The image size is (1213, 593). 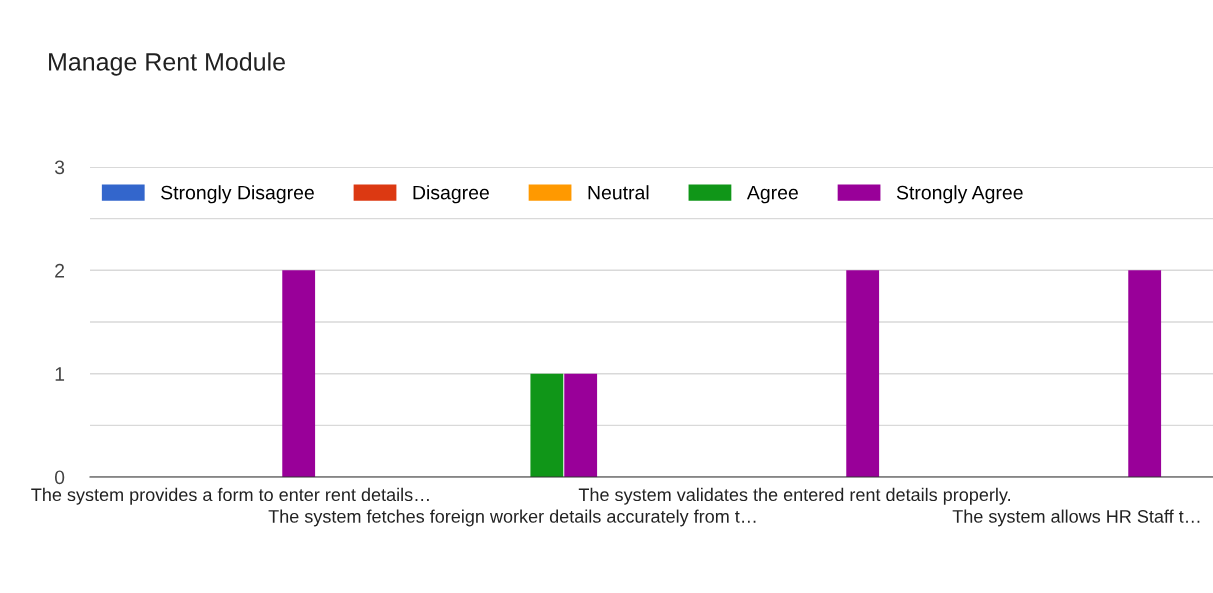 I want to click on y-tick-label: 2, so click(x=60, y=270).